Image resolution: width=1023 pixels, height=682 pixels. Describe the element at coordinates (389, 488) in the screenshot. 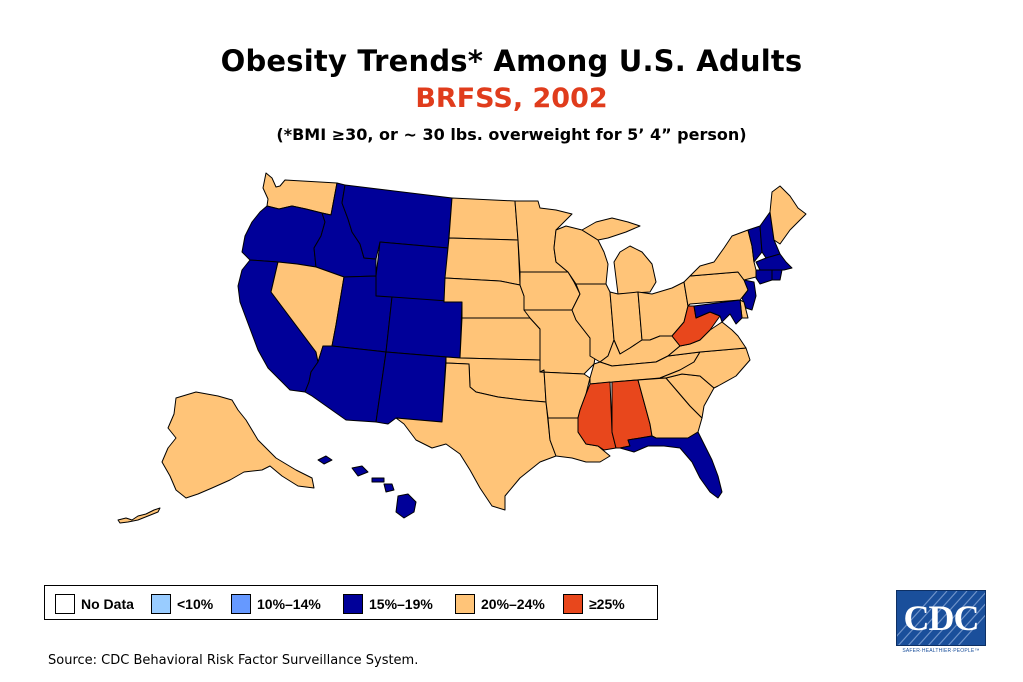

I see `state-hi-maui` at that location.